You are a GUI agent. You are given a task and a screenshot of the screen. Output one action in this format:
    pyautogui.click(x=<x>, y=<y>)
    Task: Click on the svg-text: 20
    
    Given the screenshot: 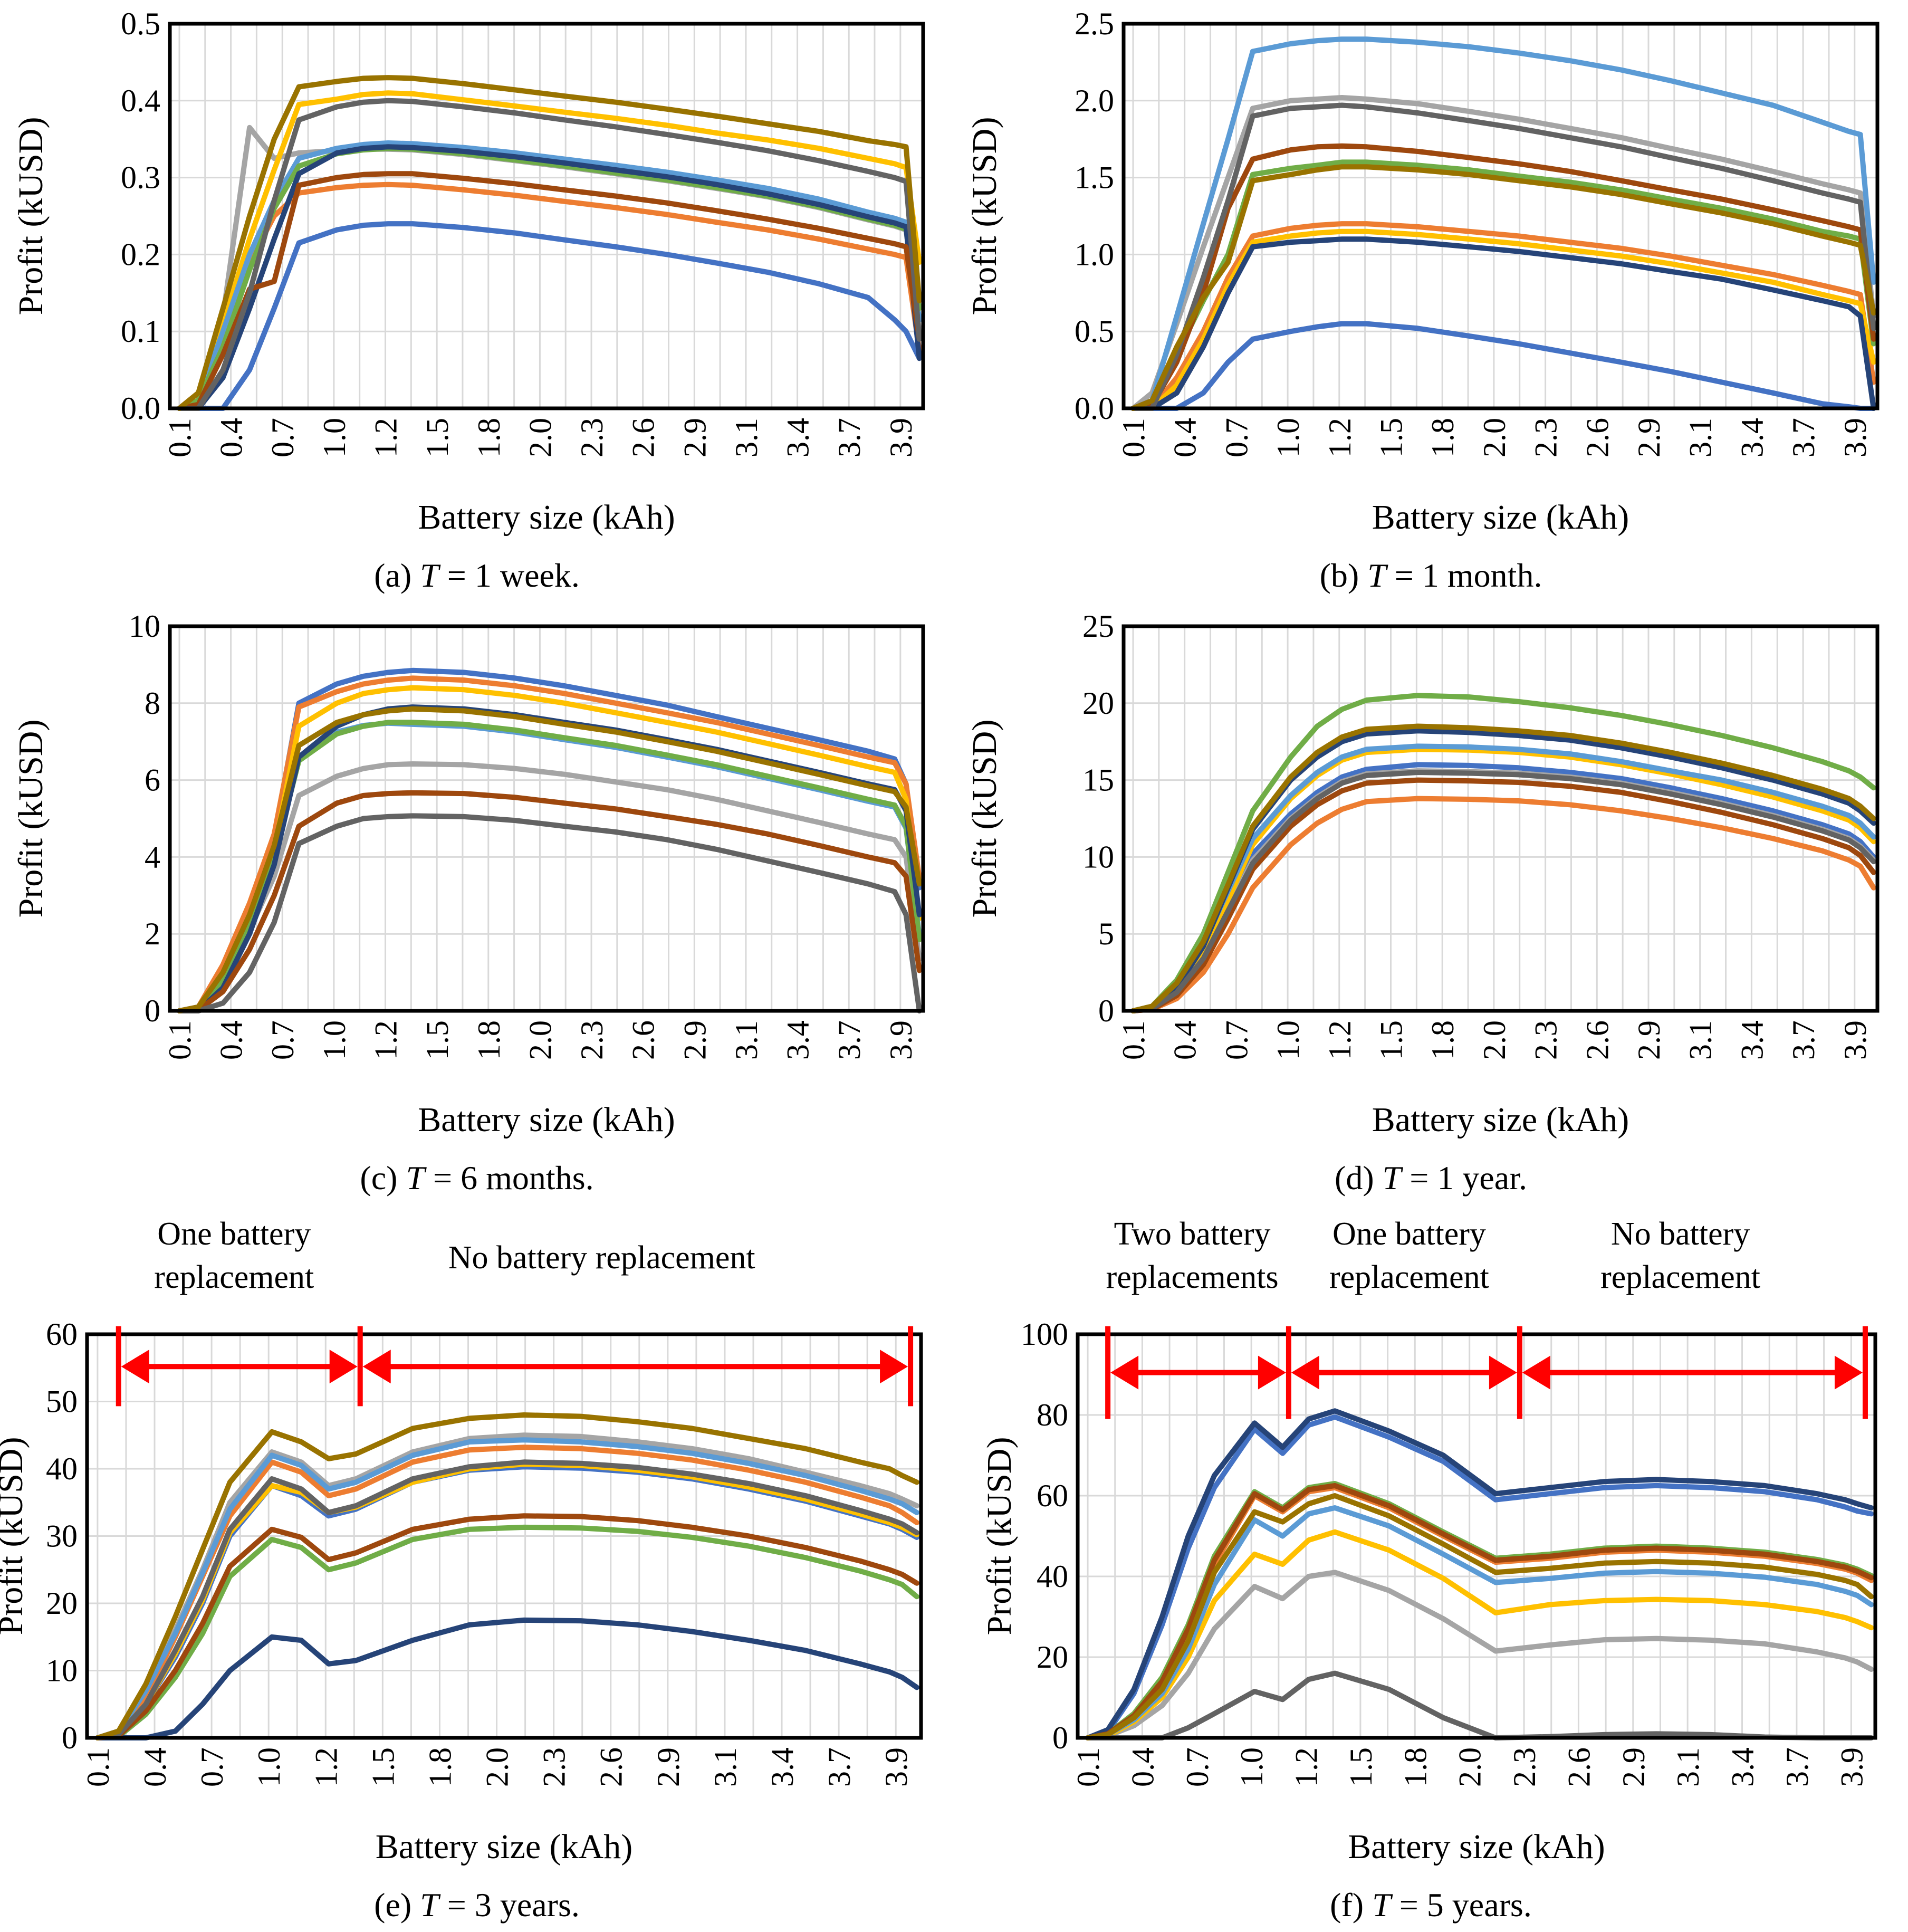 What is the action you would take?
    pyautogui.click(x=1052, y=1657)
    